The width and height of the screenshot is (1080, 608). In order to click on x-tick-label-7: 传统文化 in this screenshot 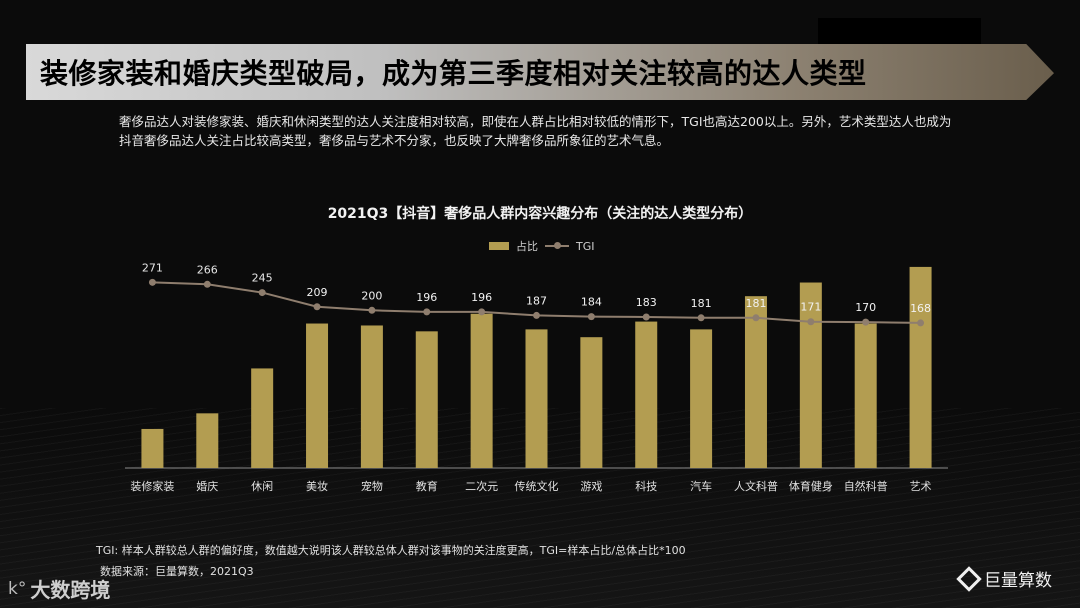, I will do `click(537, 486)`.